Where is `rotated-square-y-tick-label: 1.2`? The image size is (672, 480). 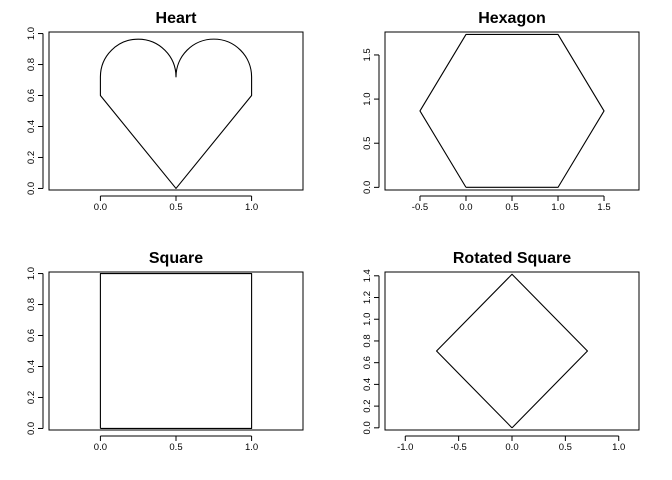
rotated-square-y-tick-label: 1.2 is located at coordinates (367, 297).